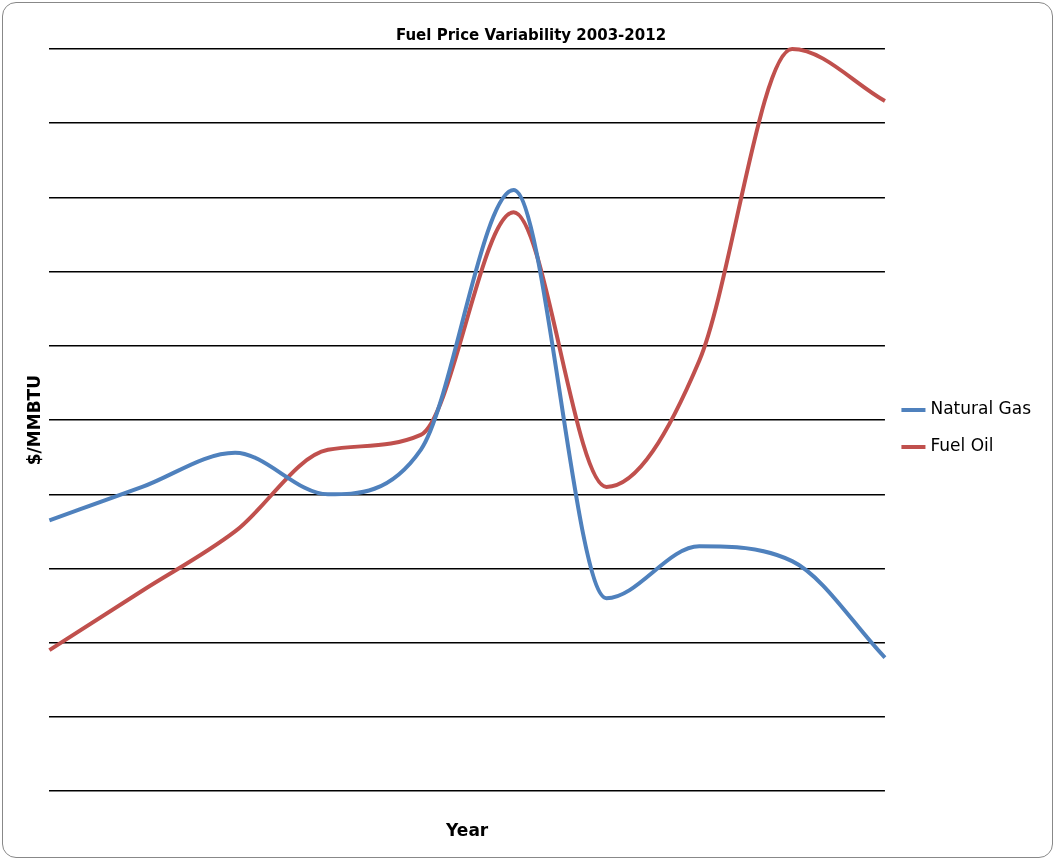  What do you see at coordinates (962, 445) in the screenshot?
I see `legend-label: Fuel Oil` at bounding box center [962, 445].